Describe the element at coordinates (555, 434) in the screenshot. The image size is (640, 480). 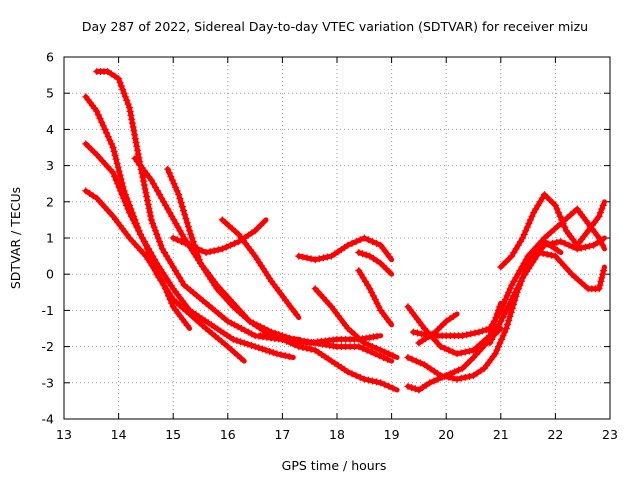
I see `x-tick-label: 22` at that location.